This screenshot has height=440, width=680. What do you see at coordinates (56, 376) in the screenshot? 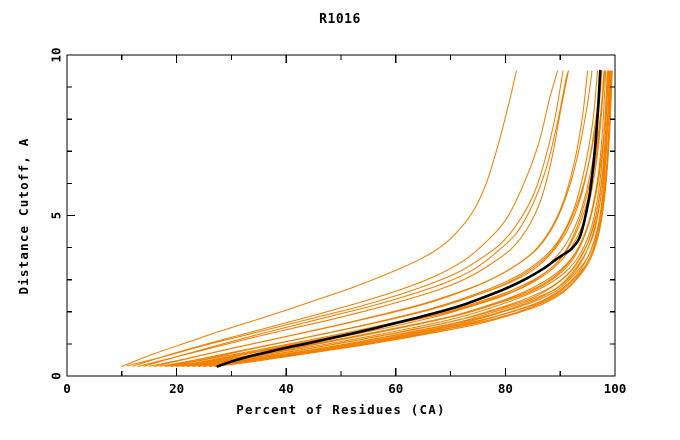
I see `y-tick-label: 0` at bounding box center [56, 376].